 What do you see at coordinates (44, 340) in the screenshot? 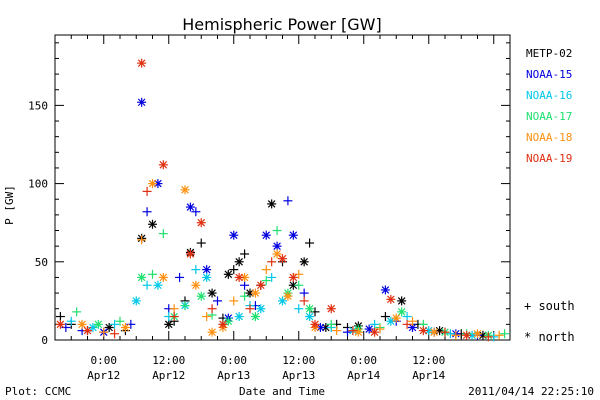
I see `y-tick-label: 0` at bounding box center [44, 340].